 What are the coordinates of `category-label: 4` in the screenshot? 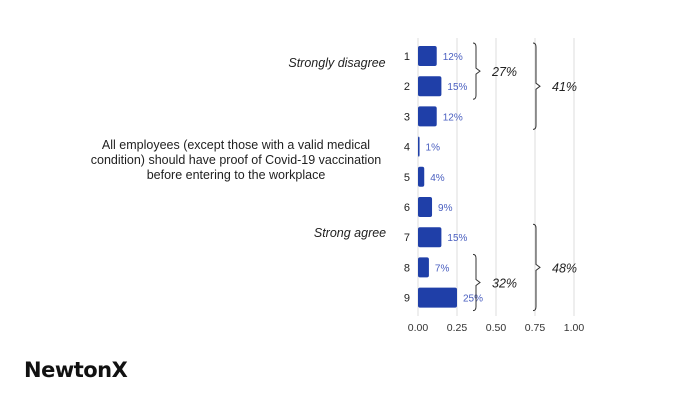 It's located at (407, 148).